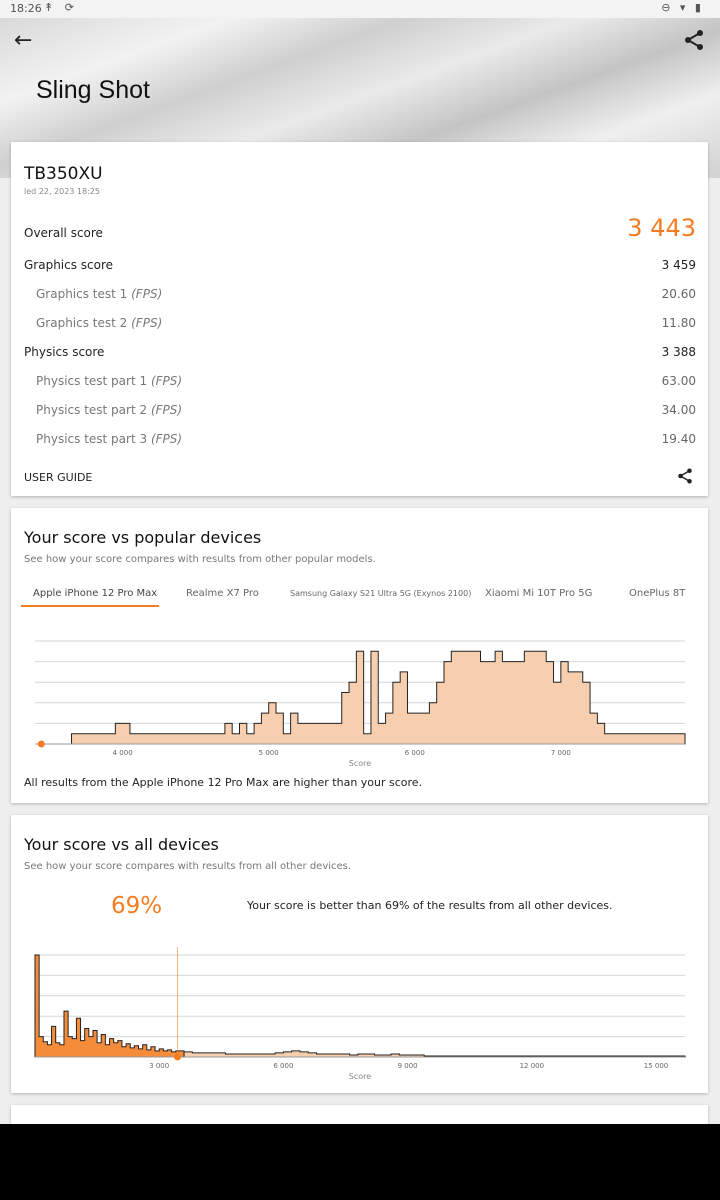  I want to click on tab-oneplus-8t: OnePlus 8T, so click(657, 593).